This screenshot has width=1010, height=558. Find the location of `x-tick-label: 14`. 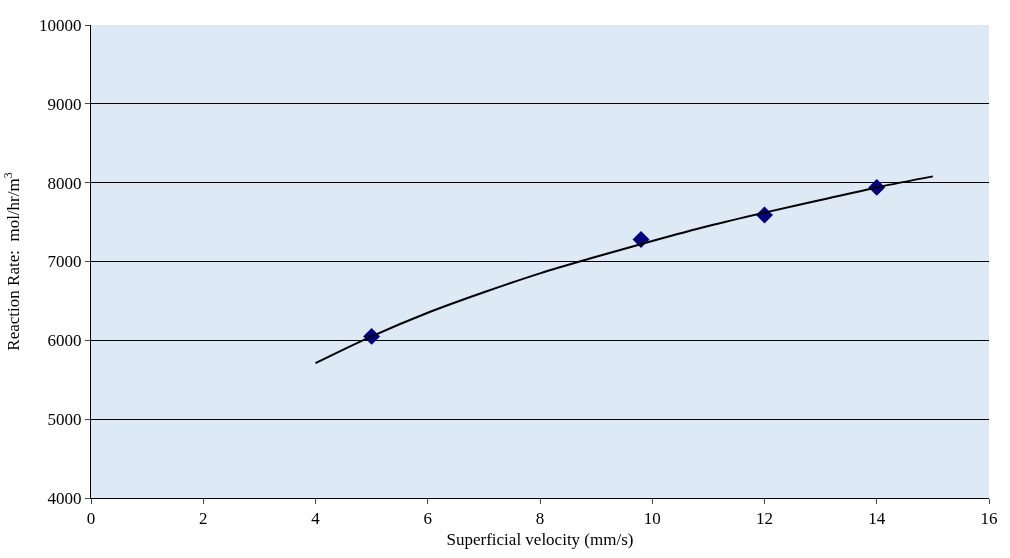

x-tick-label: 14 is located at coordinates (877, 519).